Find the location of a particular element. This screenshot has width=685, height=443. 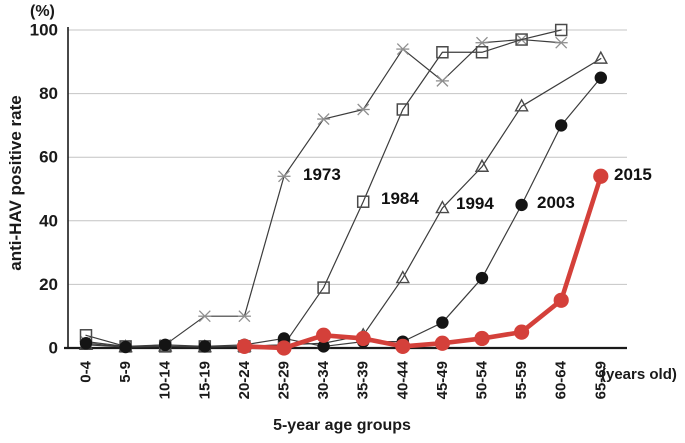

x-tick-label: 0-4 is located at coordinates (86, 371).